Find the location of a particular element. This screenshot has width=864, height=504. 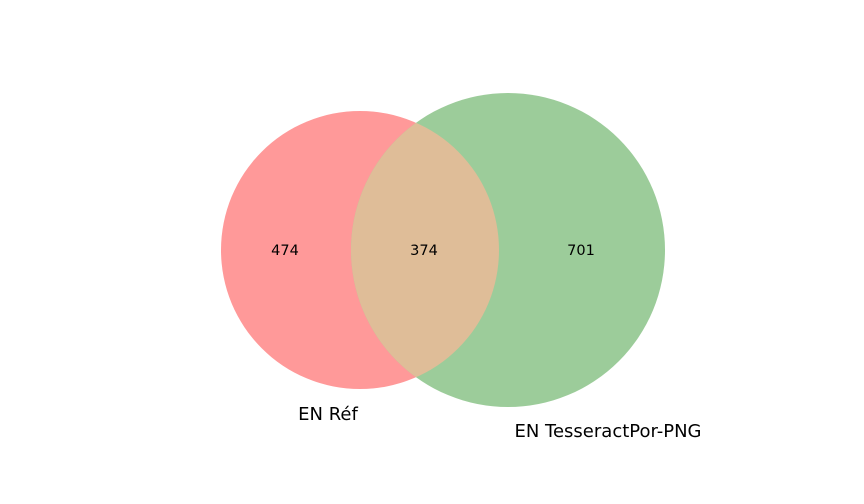

right-only-count: 701 is located at coordinates (581, 251).